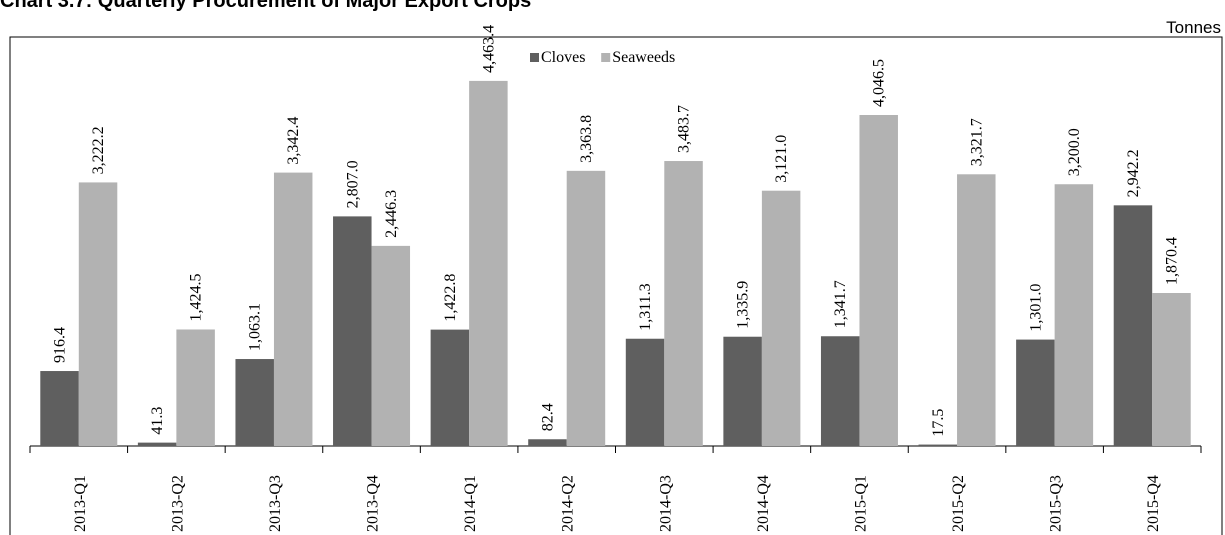  Describe the element at coordinates (470, 503) in the screenshot. I see `x-tick-label: 2014-Q1` at that location.